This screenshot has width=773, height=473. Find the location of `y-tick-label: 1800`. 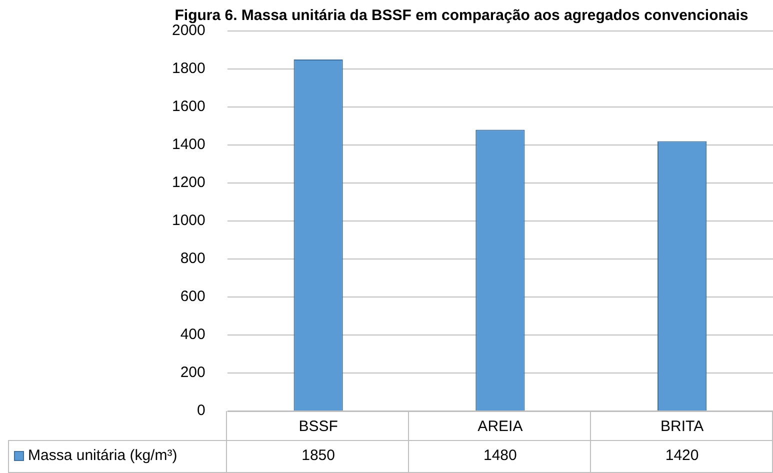

y-tick-label: 1800 is located at coordinates (189, 69).